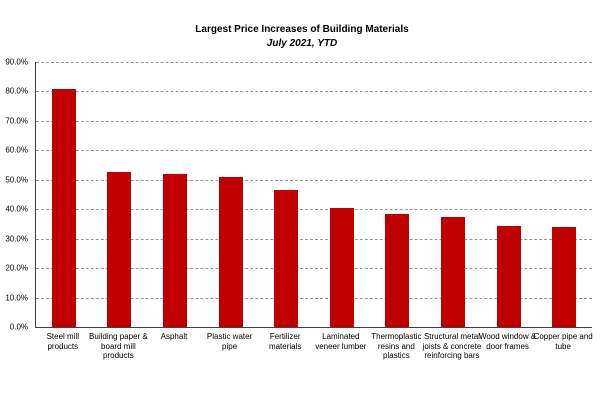 This screenshot has width=604, height=400. Describe the element at coordinates (63, 207) in the screenshot. I see `bar-steel-mill-products` at that location.